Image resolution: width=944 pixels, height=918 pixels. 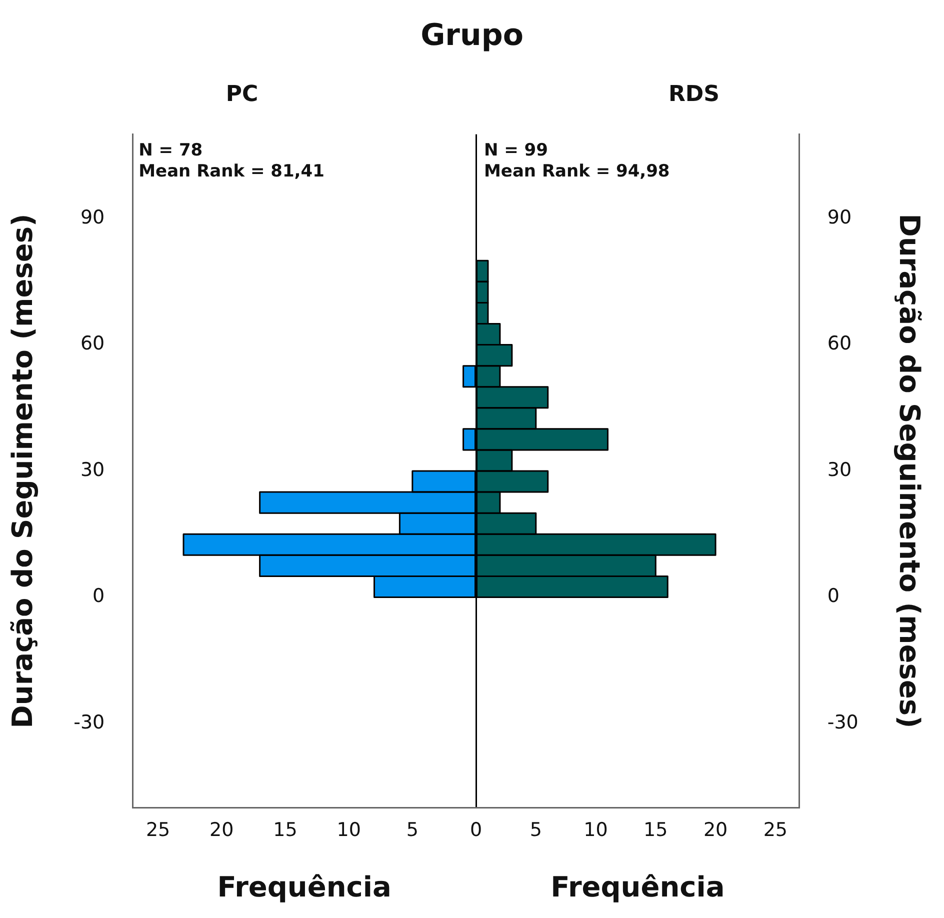 What do you see at coordinates (577, 171) in the screenshot?
I see `annotation: Mean Rank = 94,98` at bounding box center [577, 171].